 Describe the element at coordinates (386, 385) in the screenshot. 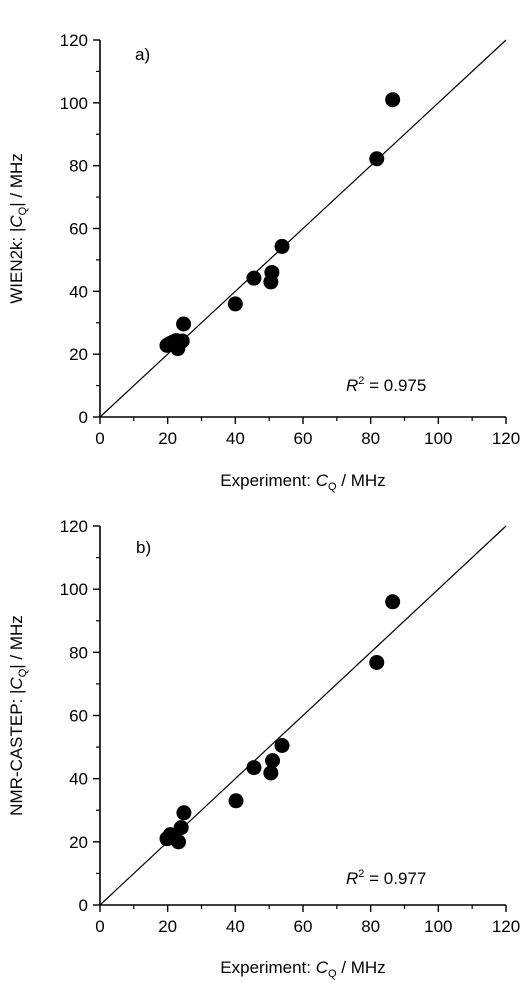

I see `r-squared-label: R2 = 0.975` at that location.